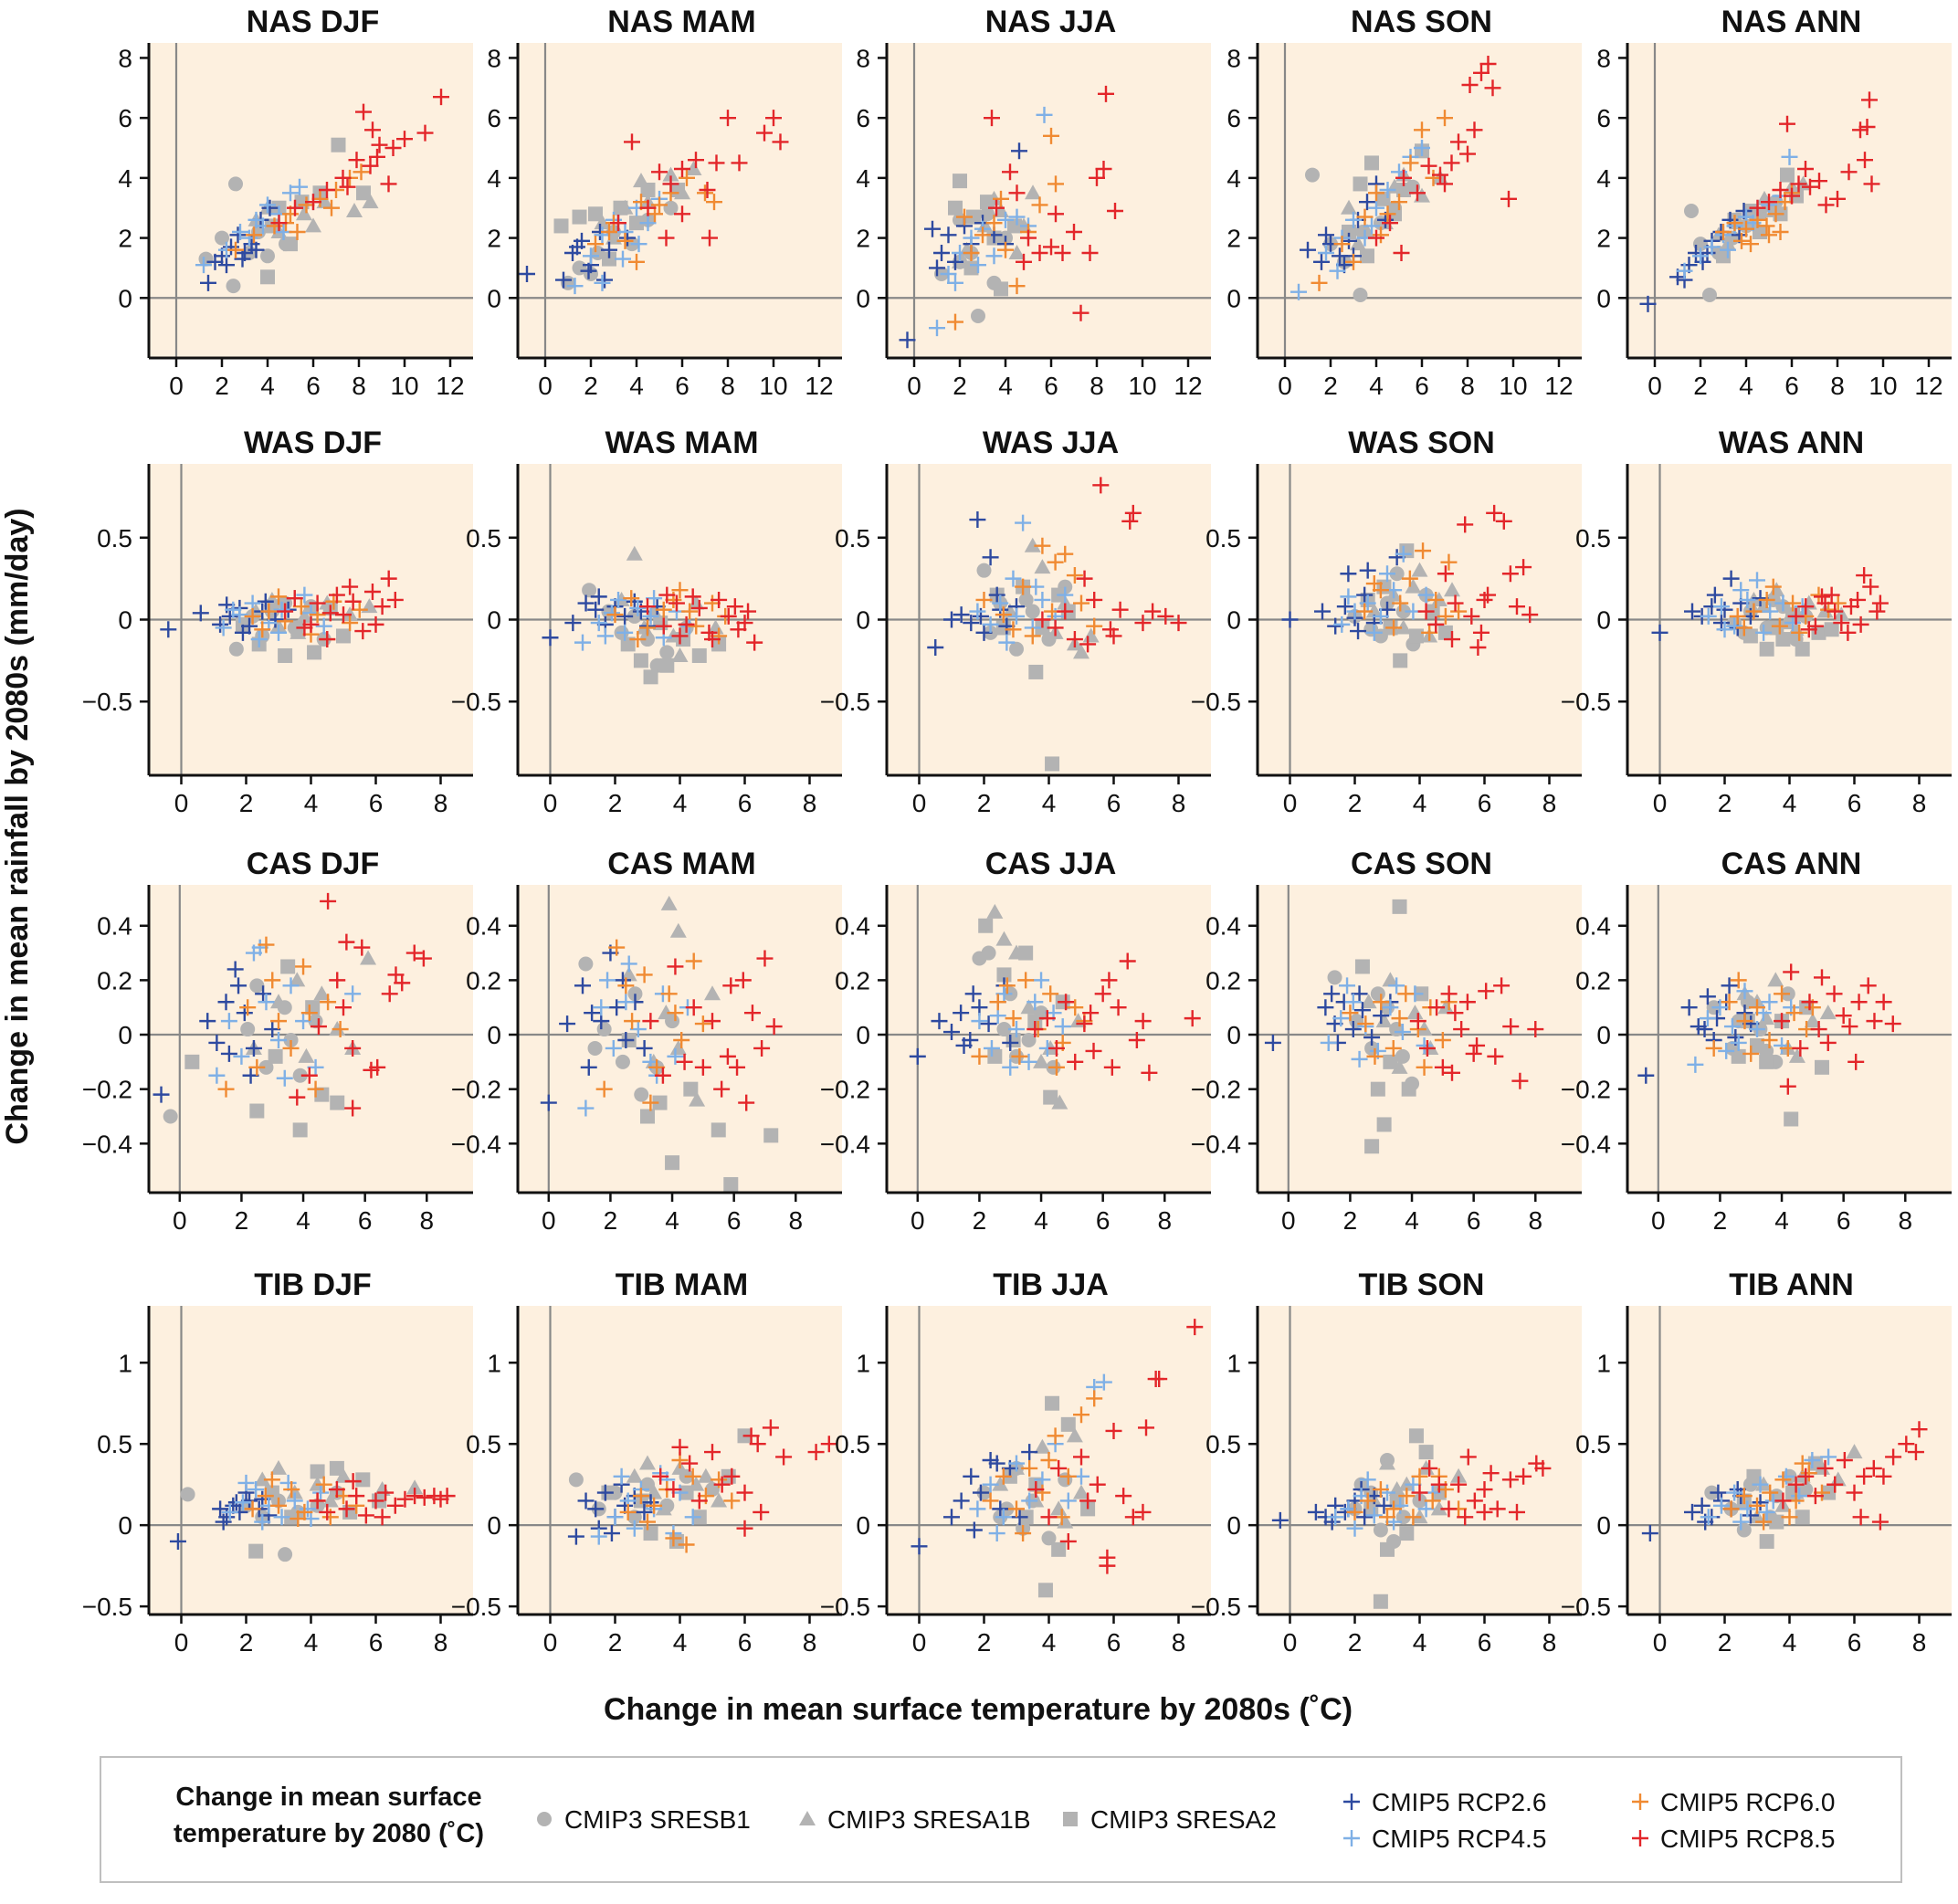 Image resolution: width=1958 pixels, height=1904 pixels. What do you see at coordinates (1015, 622) in the screenshot?
I see `panel-was-jja: 0 2 4 6 8 0.5 0 −0.5 WAS JJA` at bounding box center [1015, 622].